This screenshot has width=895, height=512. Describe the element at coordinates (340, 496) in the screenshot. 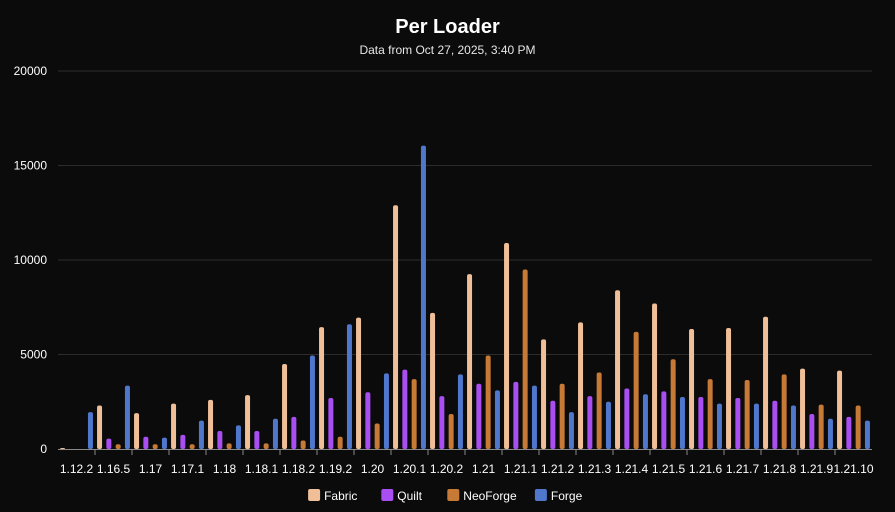

I see `legend-label-fabric: Fabric` at that location.